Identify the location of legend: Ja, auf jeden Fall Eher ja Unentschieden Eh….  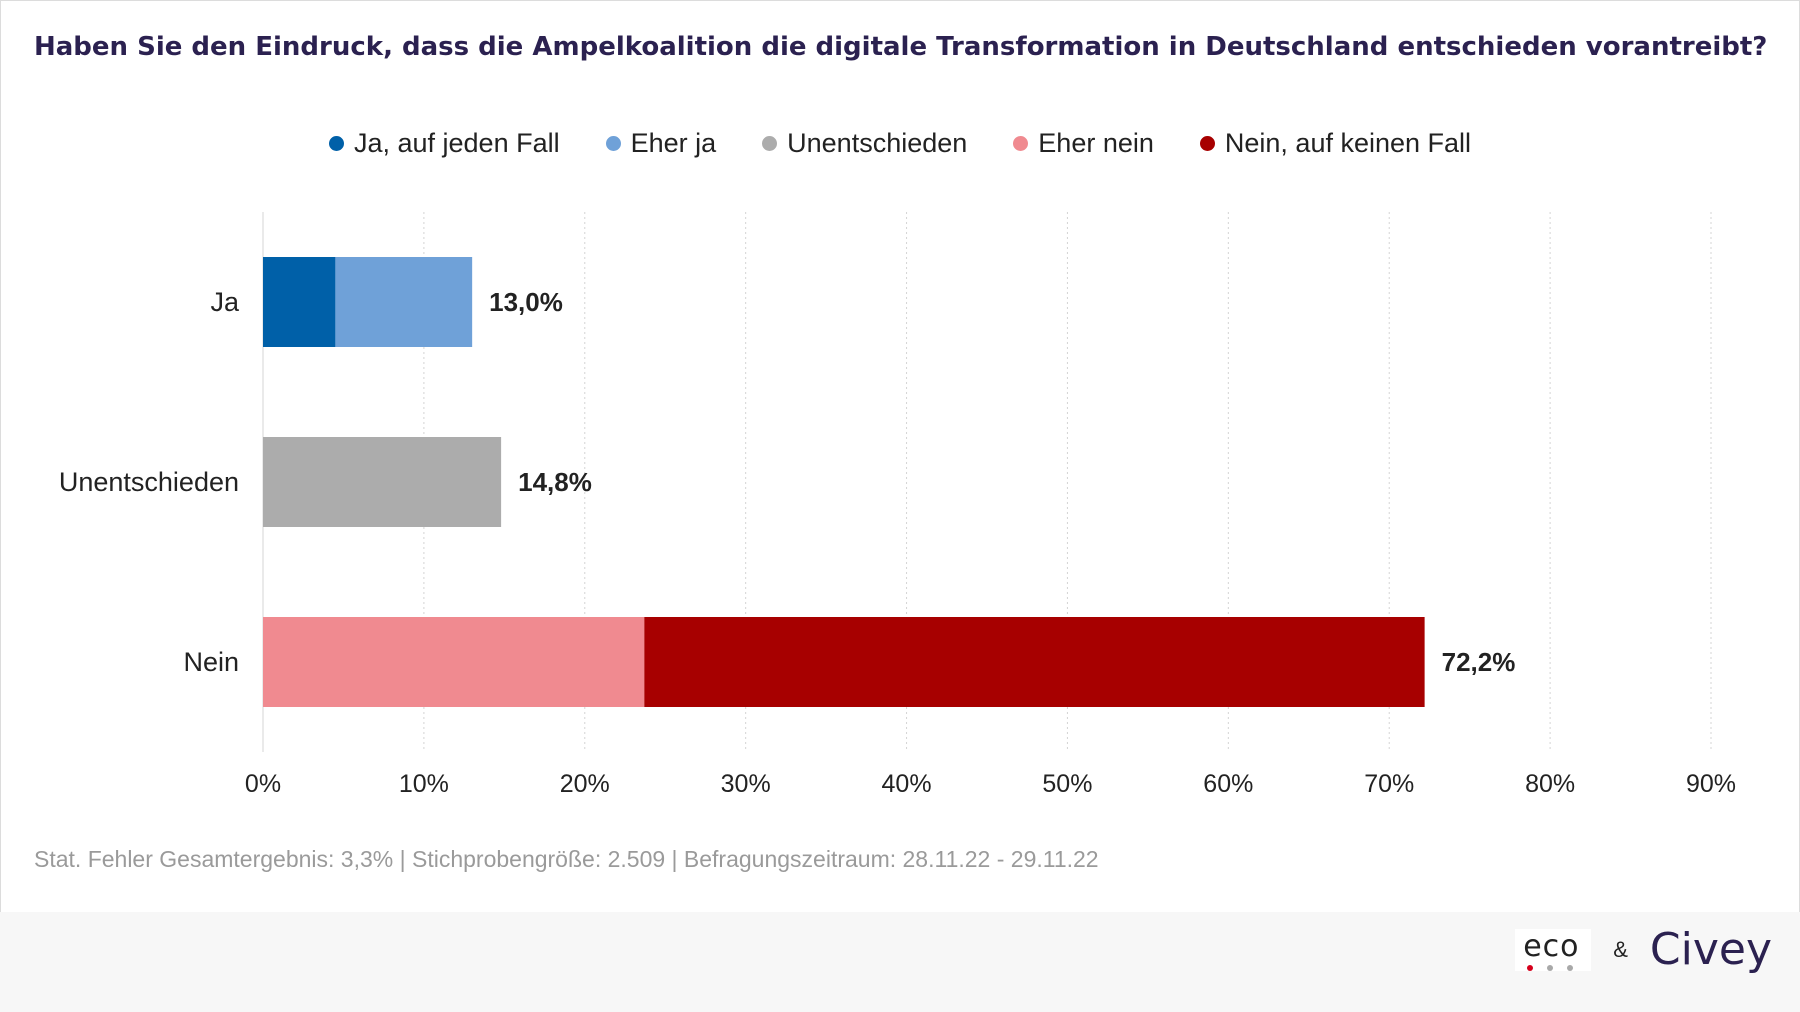
(900, 143).